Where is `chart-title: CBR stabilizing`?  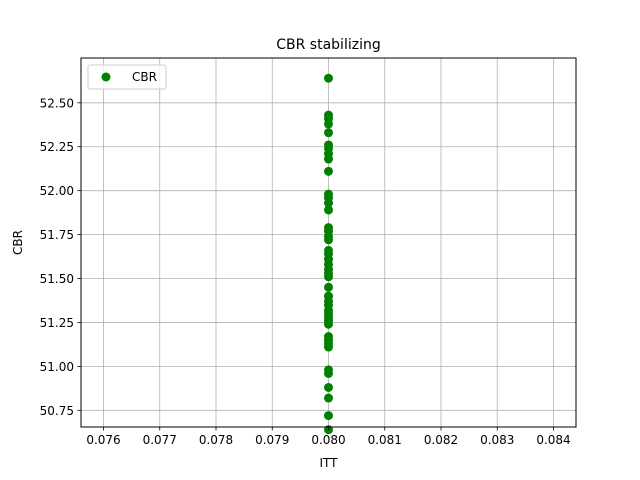
chart-title: CBR stabilizing is located at coordinates (328, 45).